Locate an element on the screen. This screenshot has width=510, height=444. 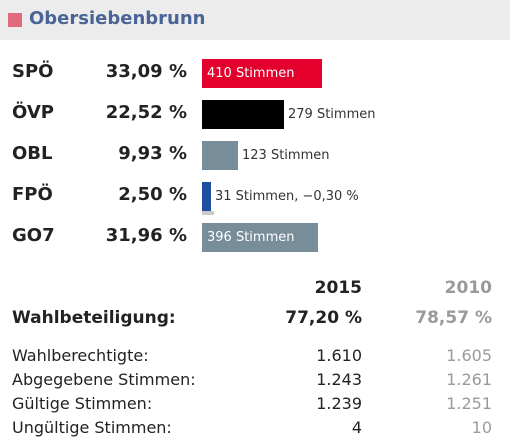
votes-label: 410 Stimmen is located at coordinates (251, 73).